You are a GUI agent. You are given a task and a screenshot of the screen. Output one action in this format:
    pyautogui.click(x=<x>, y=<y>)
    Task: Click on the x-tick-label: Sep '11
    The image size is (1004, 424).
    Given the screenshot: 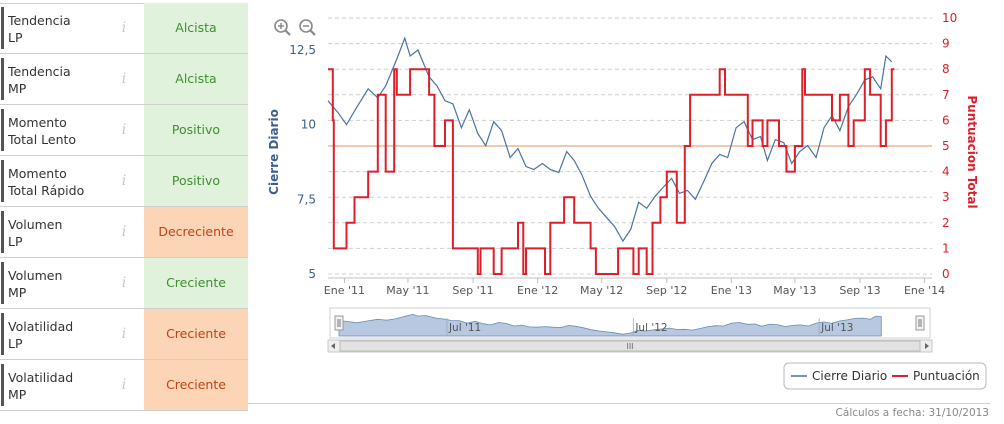 What is the action you would take?
    pyautogui.click(x=472, y=290)
    